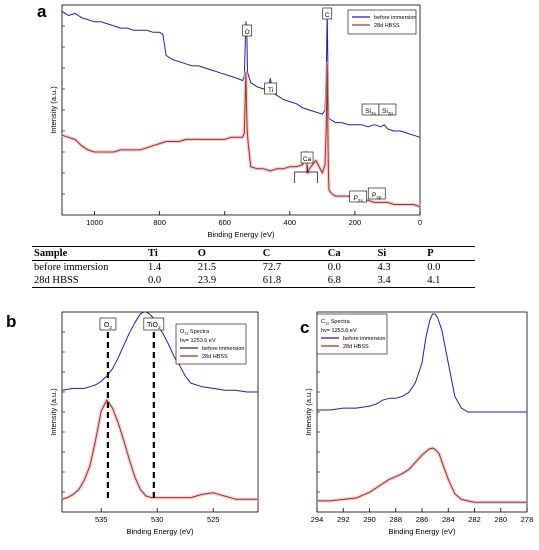 This screenshot has width=539, height=550. Describe the element at coordinates (400, 253) in the screenshot. I see `table-header-si: Si` at that location.